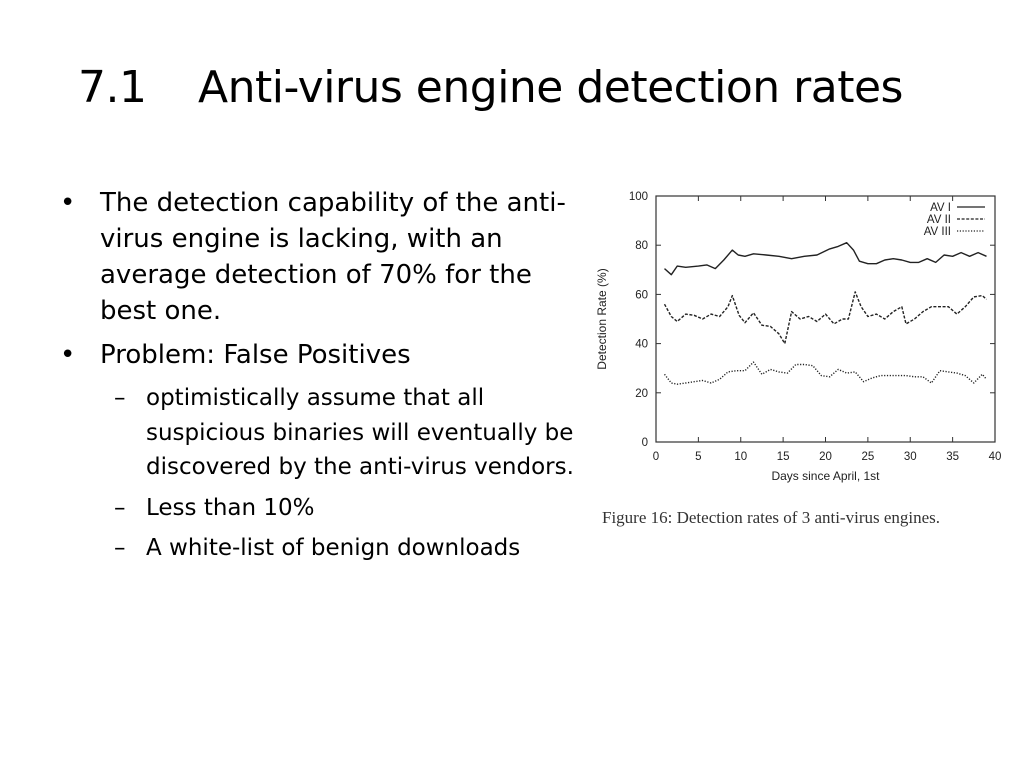  I want to click on legend-label: AV II, so click(939, 220).